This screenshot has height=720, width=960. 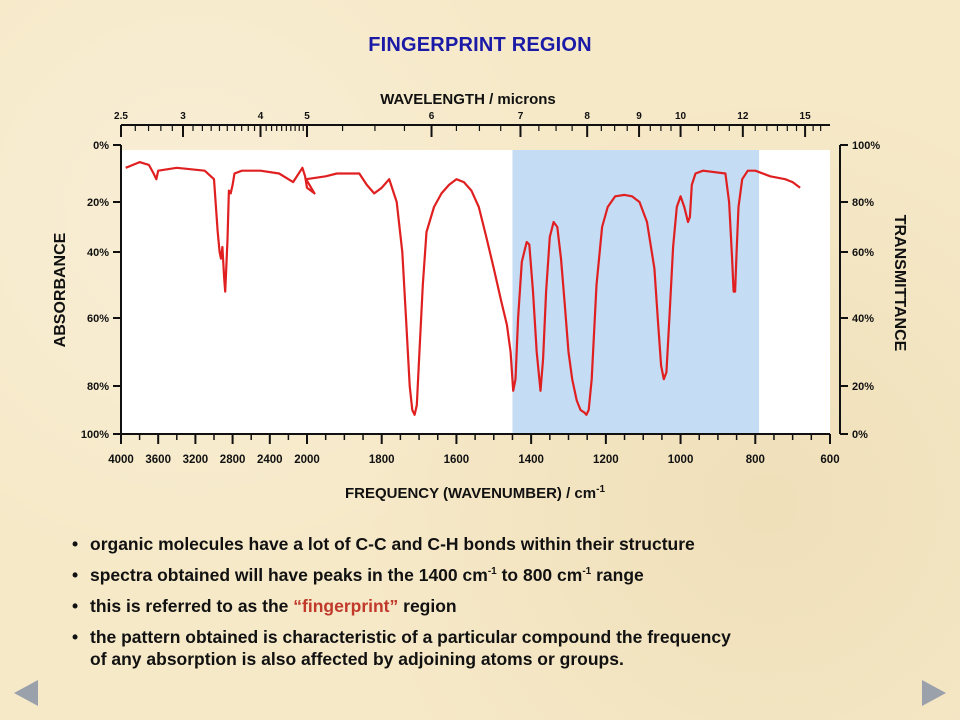 What do you see at coordinates (121, 116) in the screenshot?
I see `top-tick-label: 2.5` at bounding box center [121, 116].